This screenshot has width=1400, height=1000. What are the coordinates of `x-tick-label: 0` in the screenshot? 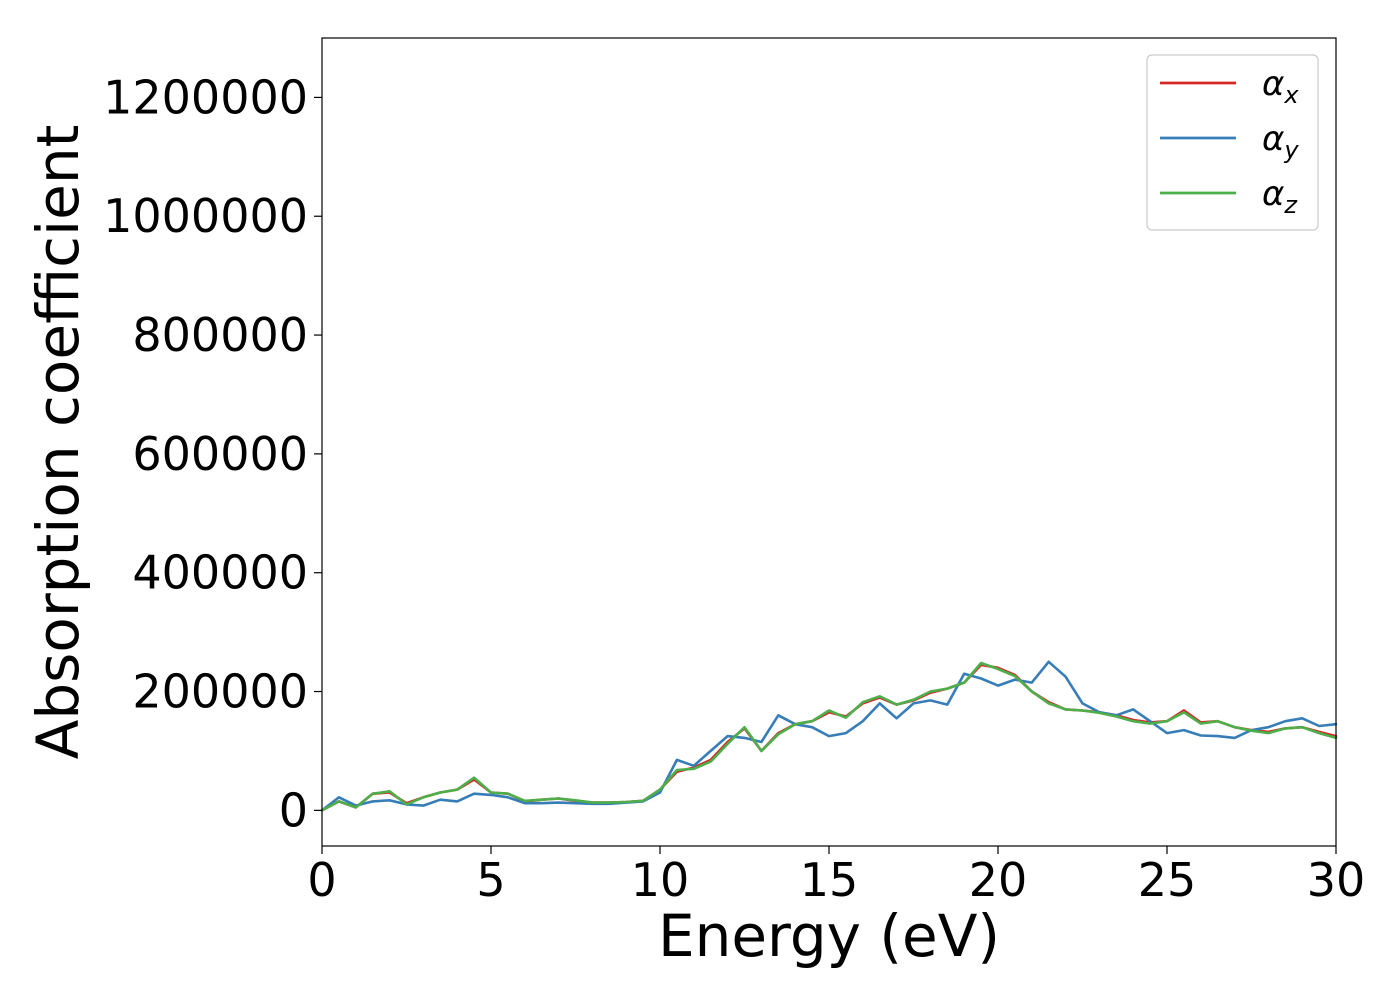 It's located at (321, 880).